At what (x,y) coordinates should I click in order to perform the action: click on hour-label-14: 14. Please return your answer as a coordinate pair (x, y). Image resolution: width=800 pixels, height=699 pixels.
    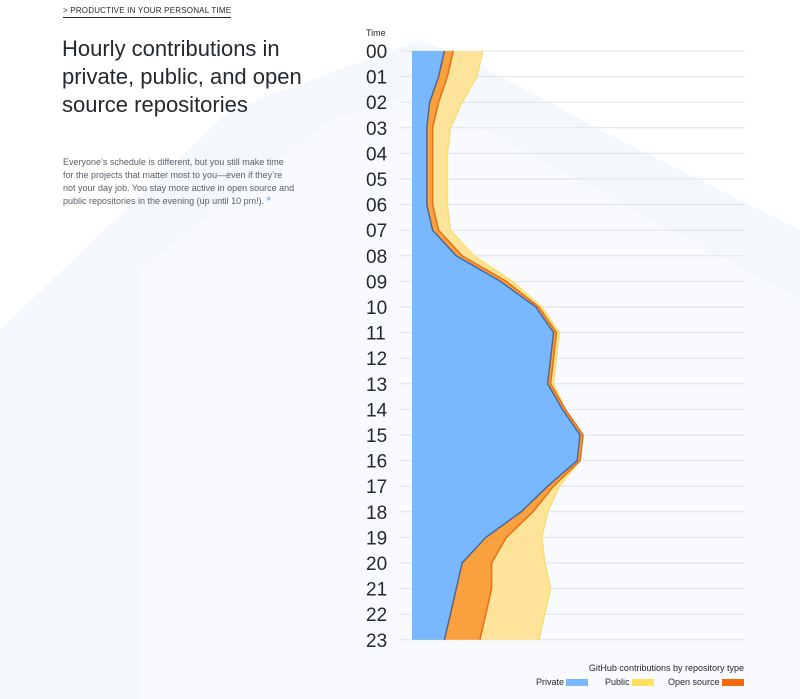
    Looking at the image, I should click on (377, 410).